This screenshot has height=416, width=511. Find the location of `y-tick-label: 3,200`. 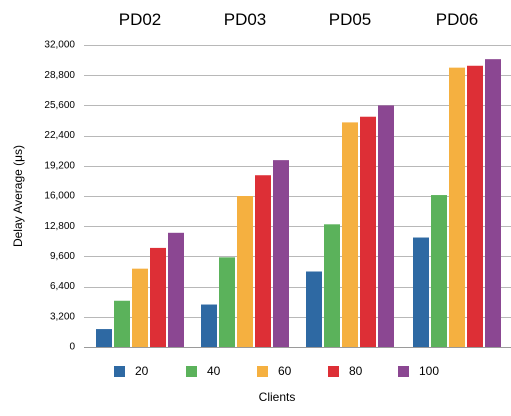

y-tick-label: 3,200 is located at coordinates (62, 316).